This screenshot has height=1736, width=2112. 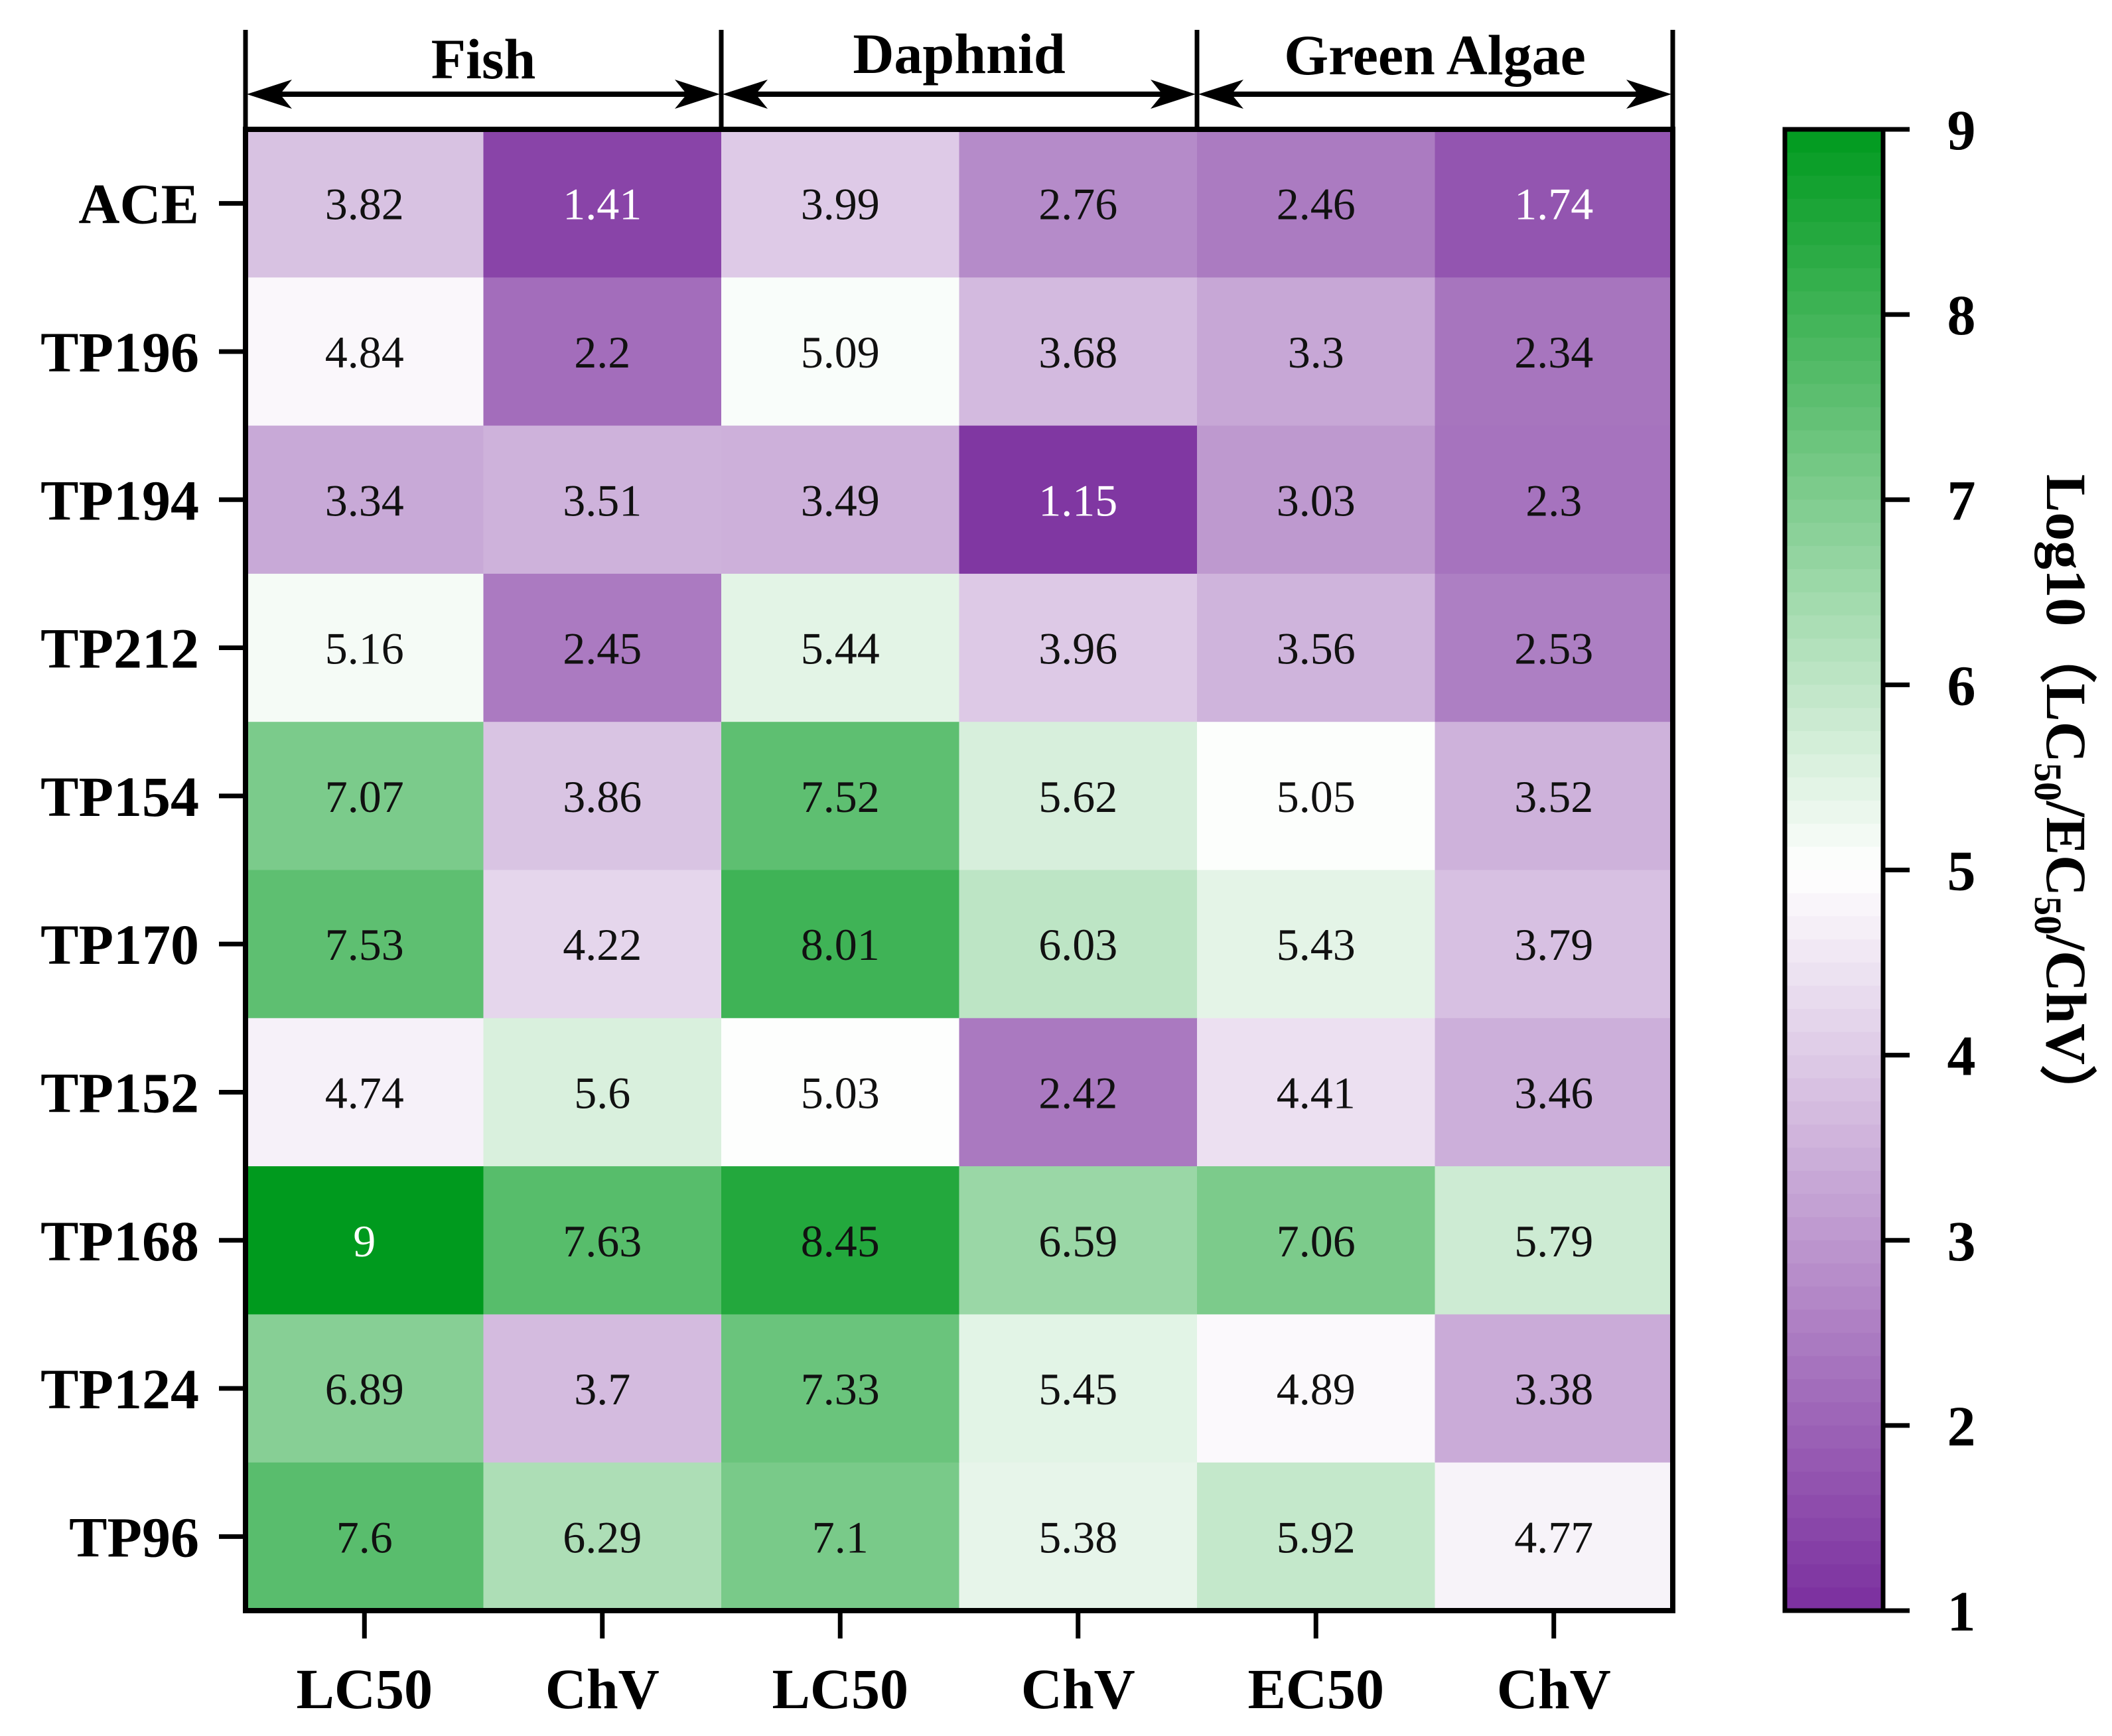 What do you see at coordinates (1553, 204) in the screenshot?
I see `cell-value-label: 1.74` at bounding box center [1553, 204].